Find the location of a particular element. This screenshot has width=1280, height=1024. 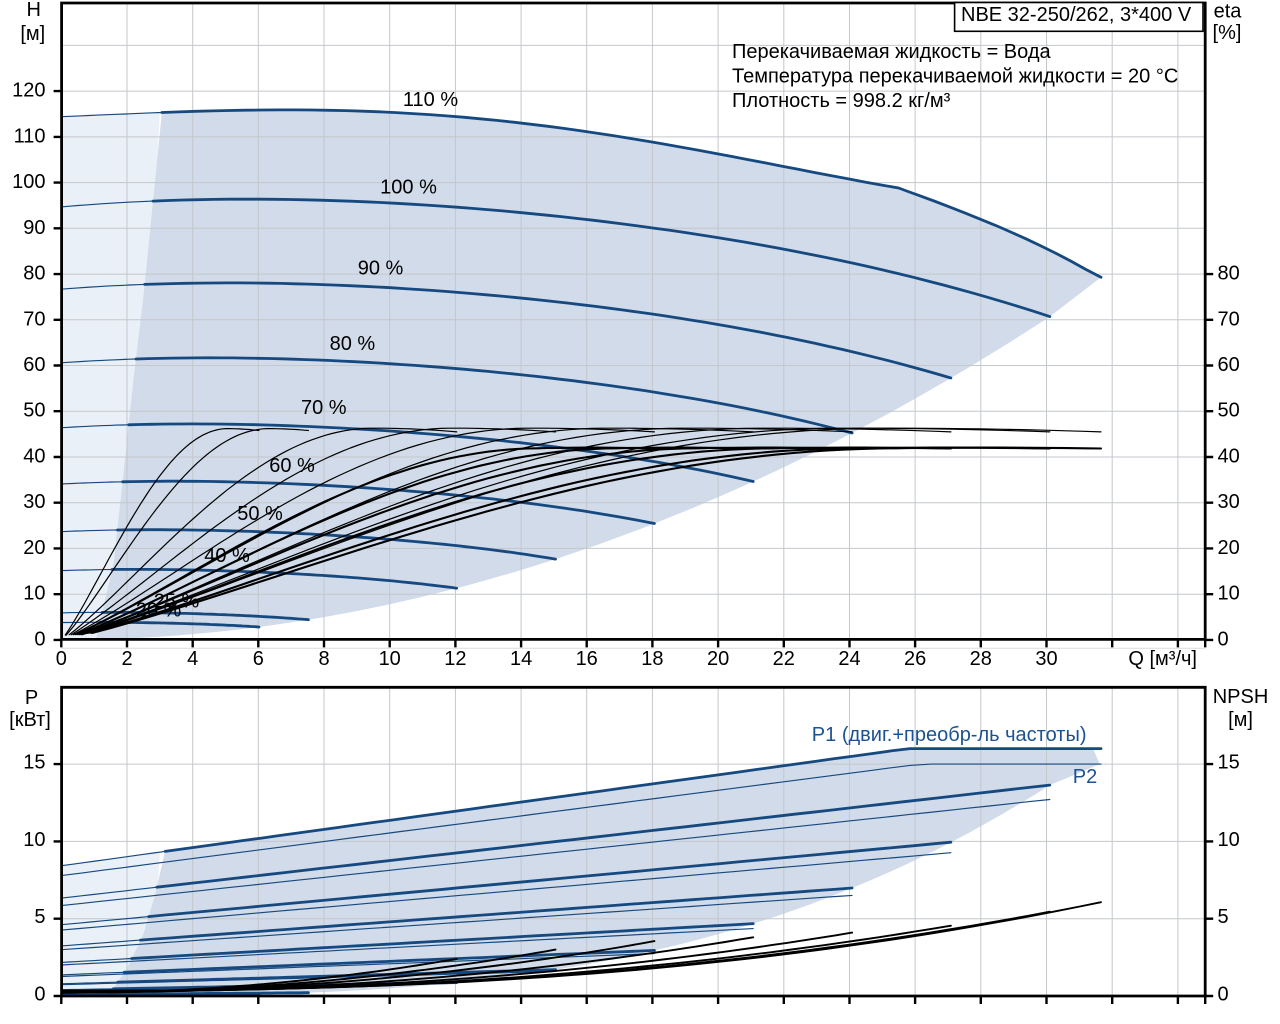

svg-text: NPSH is located at coordinates (1241, 697).